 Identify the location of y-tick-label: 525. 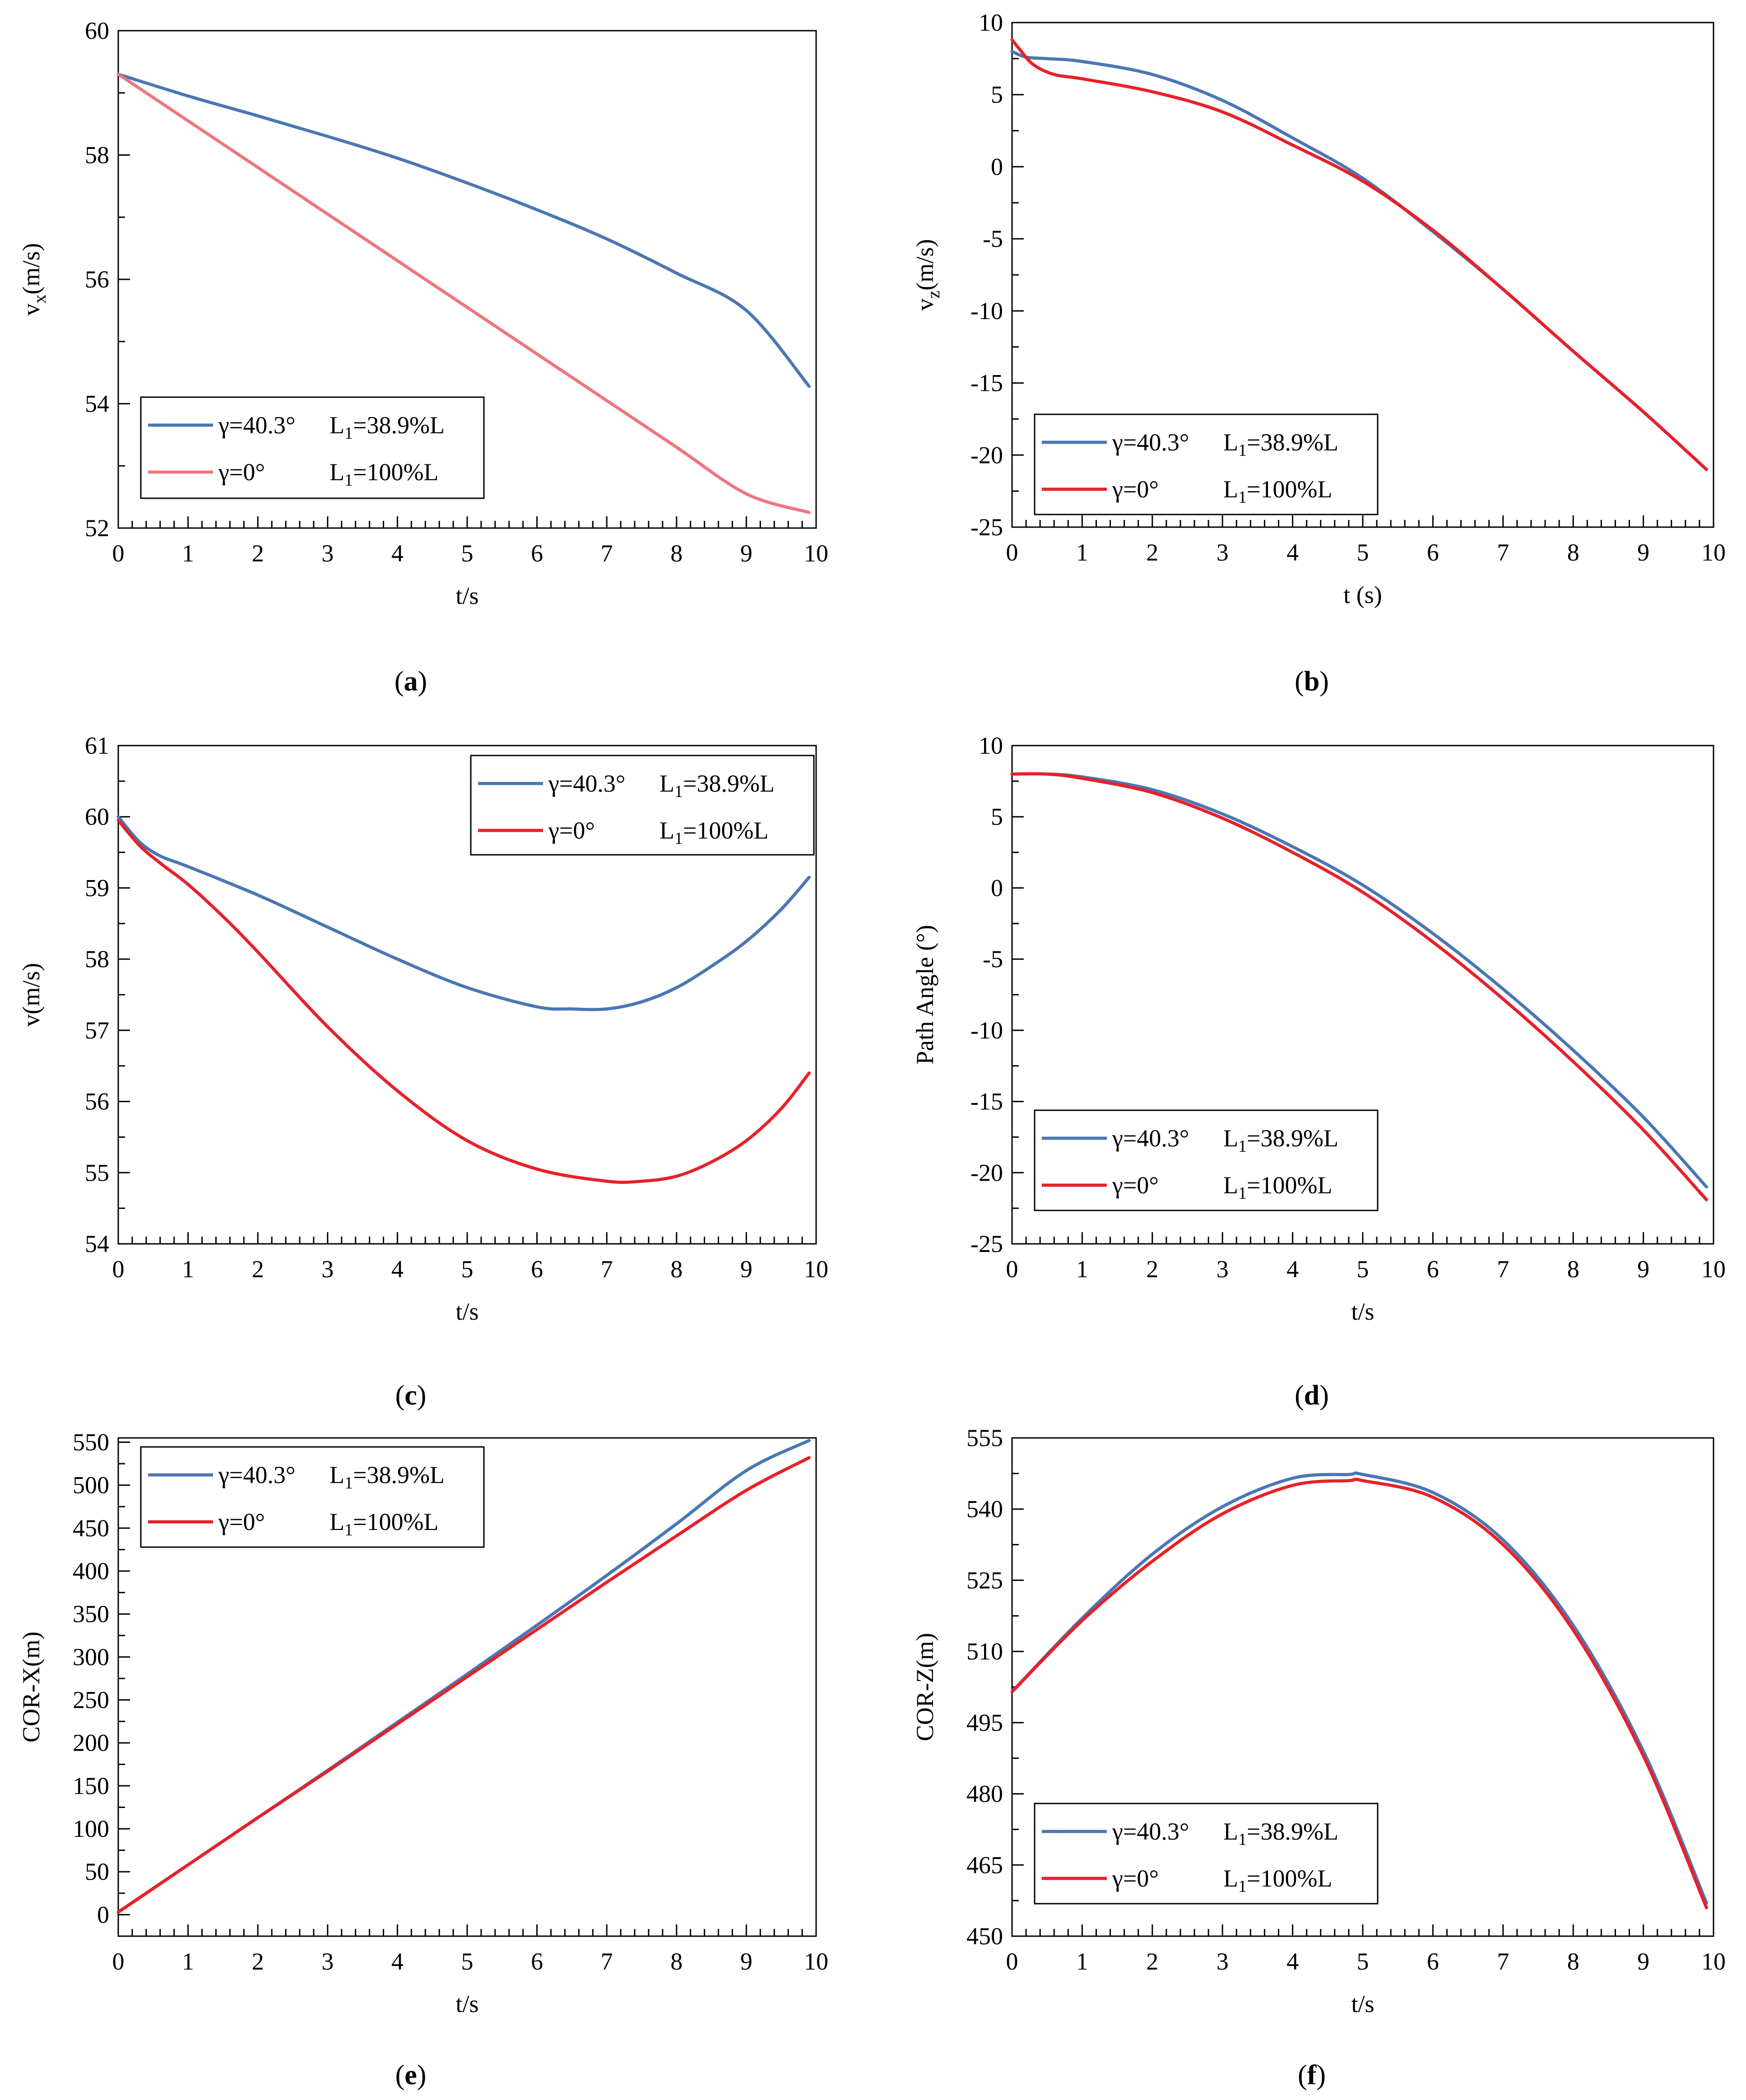
(984, 1580).